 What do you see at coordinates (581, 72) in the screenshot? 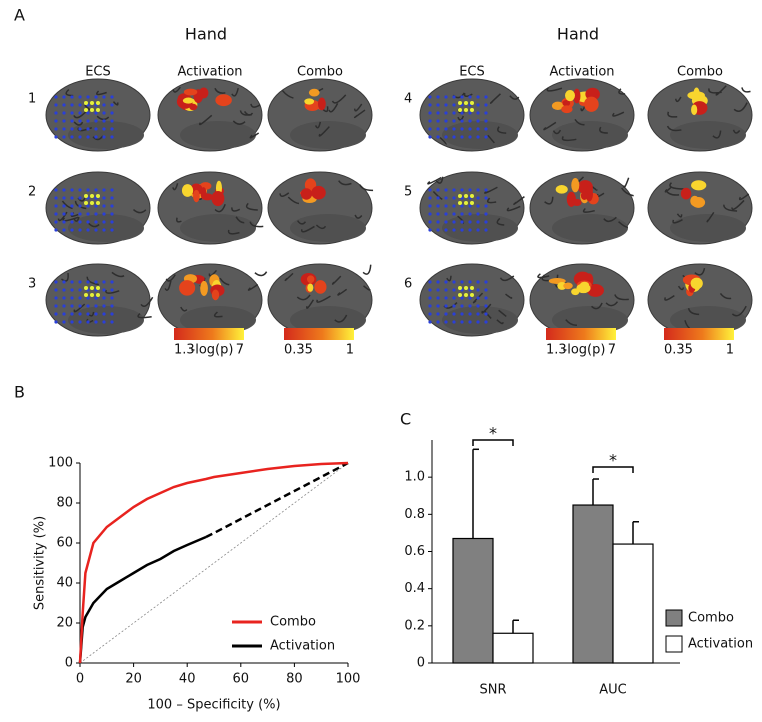
I see `column-header: Activation` at bounding box center [581, 72].